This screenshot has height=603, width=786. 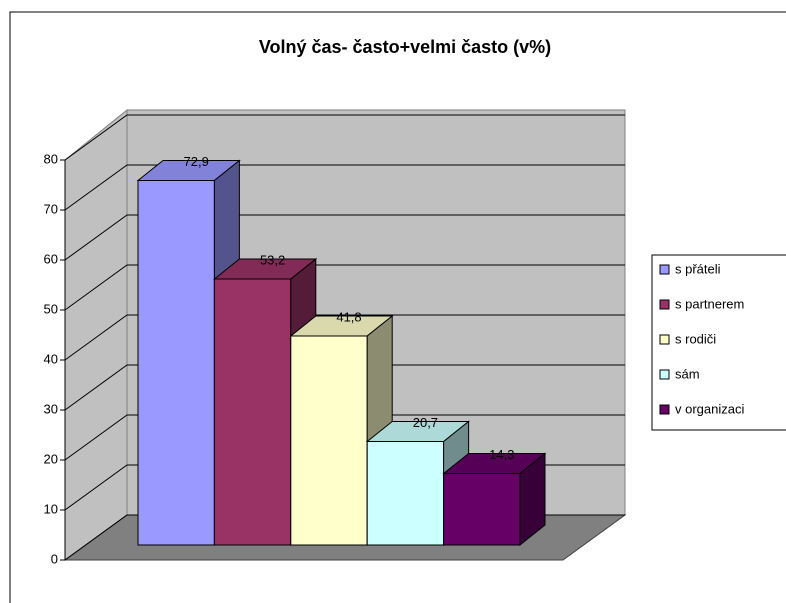 I want to click on legend-label: s přáteli, so click(x=698, y=268).